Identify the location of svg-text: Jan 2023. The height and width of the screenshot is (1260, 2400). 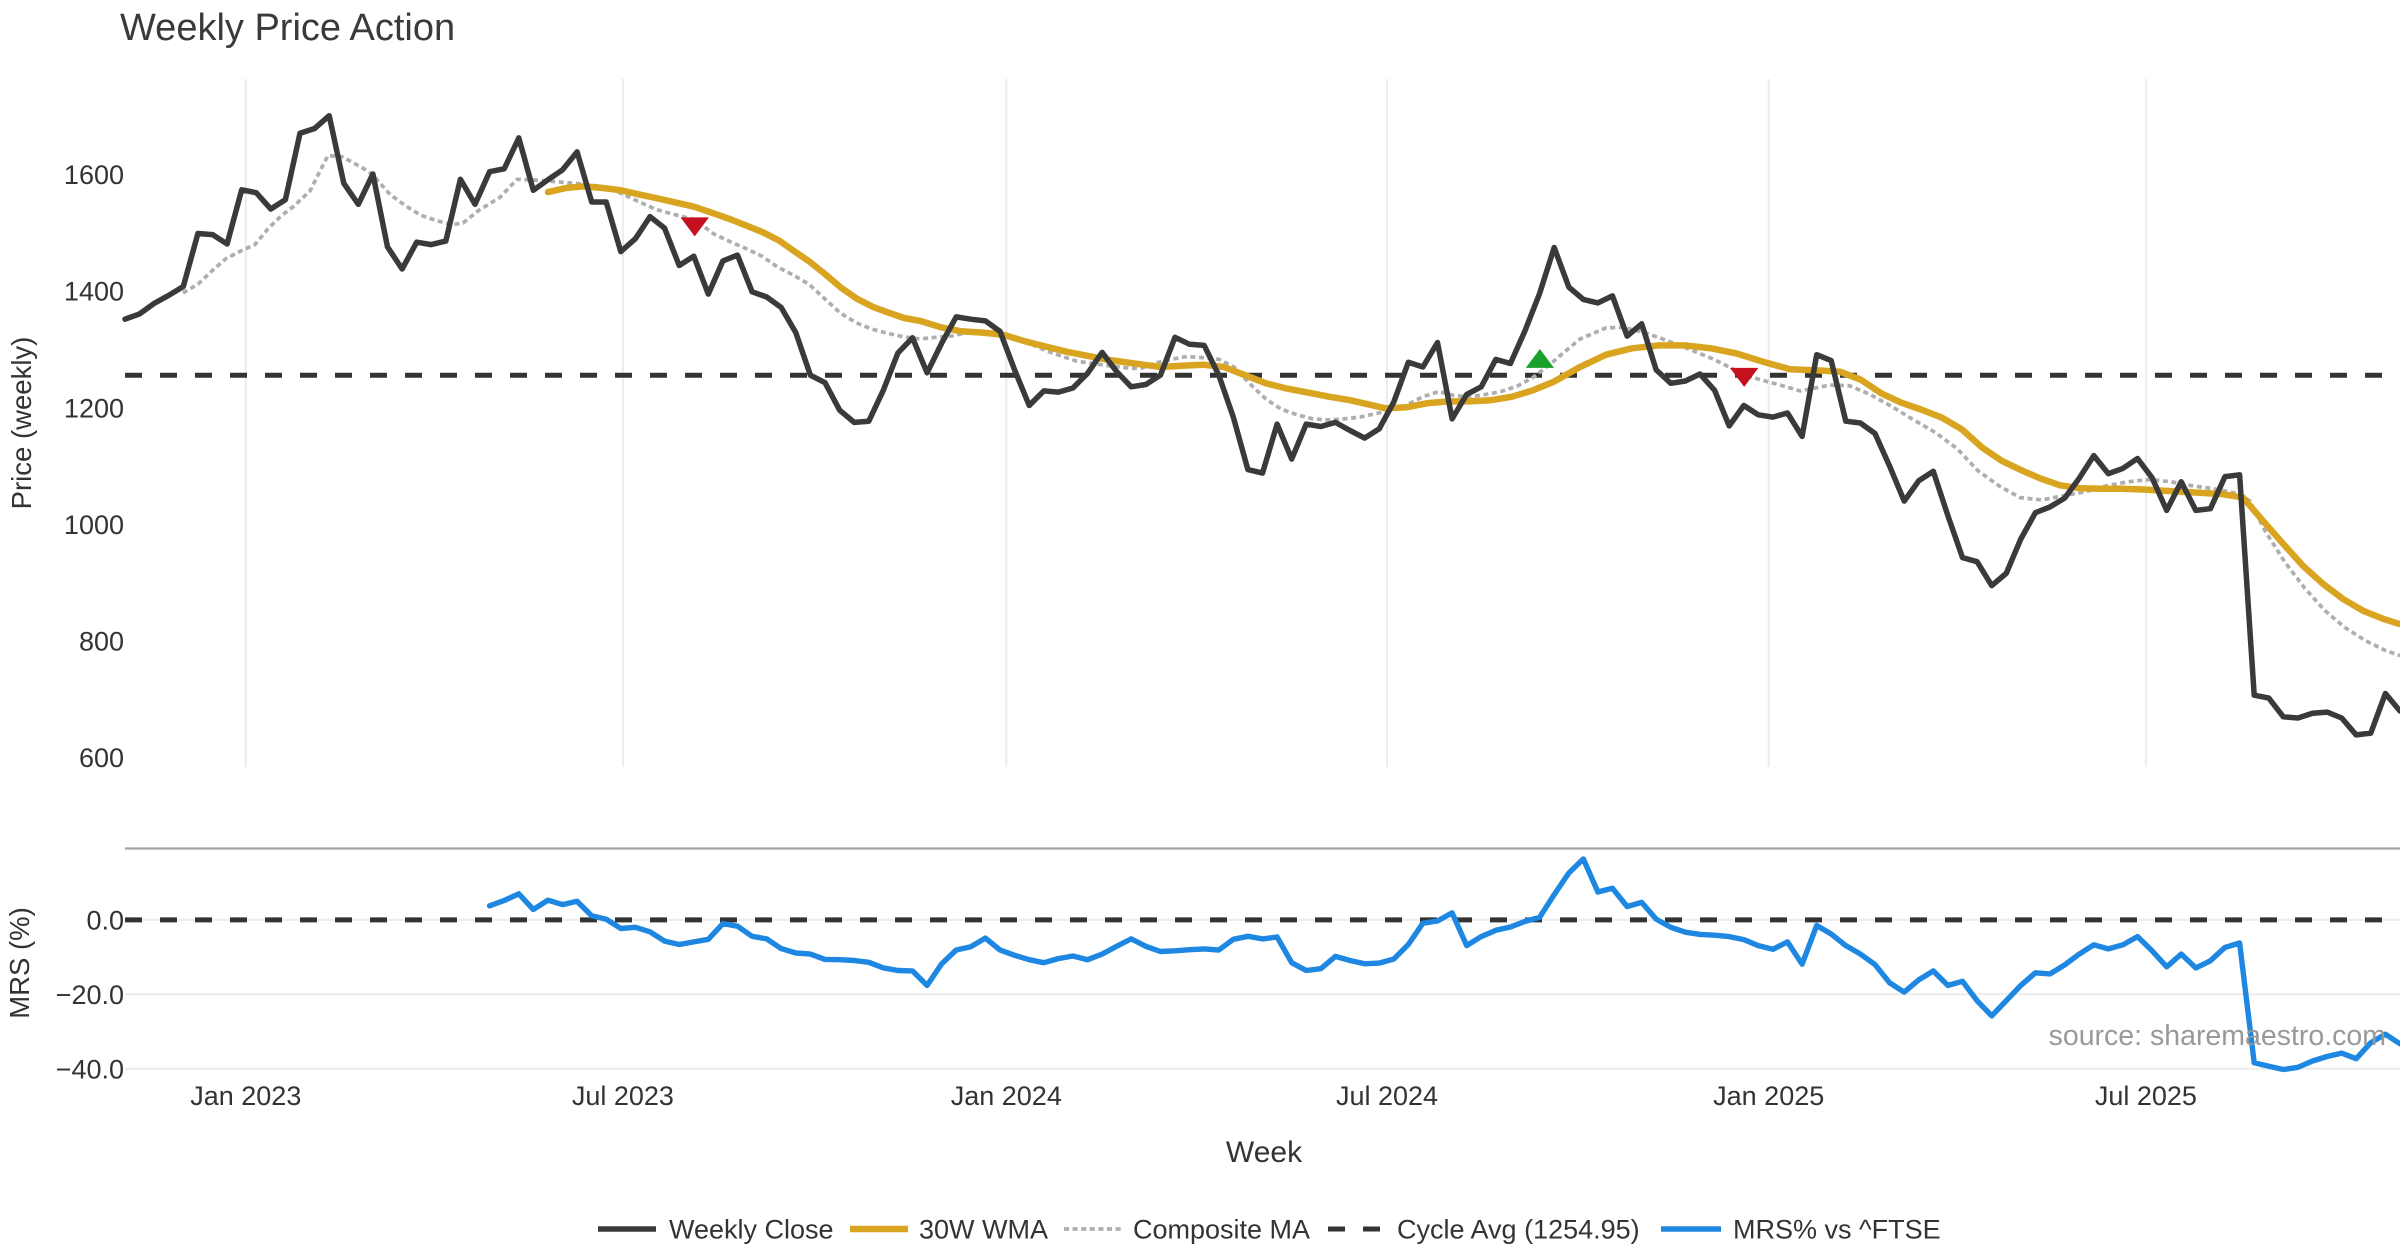
(245, 1096).